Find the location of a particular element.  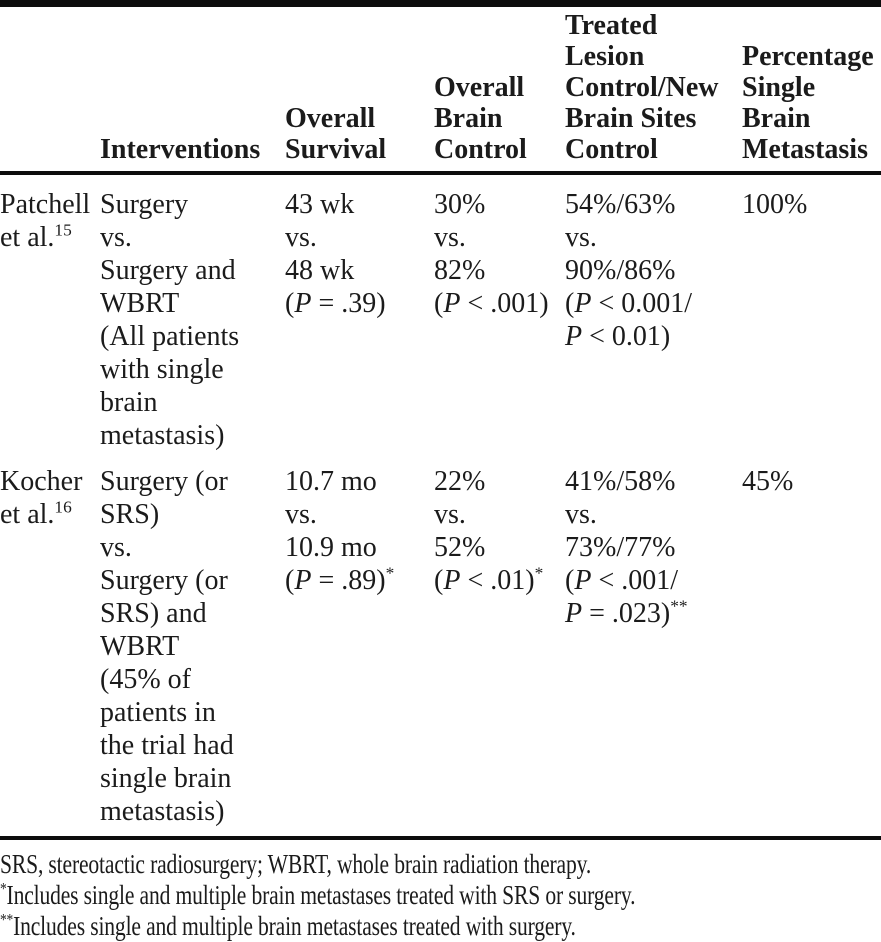

cell-line: SRS) and is located at coordinates (153, 613).